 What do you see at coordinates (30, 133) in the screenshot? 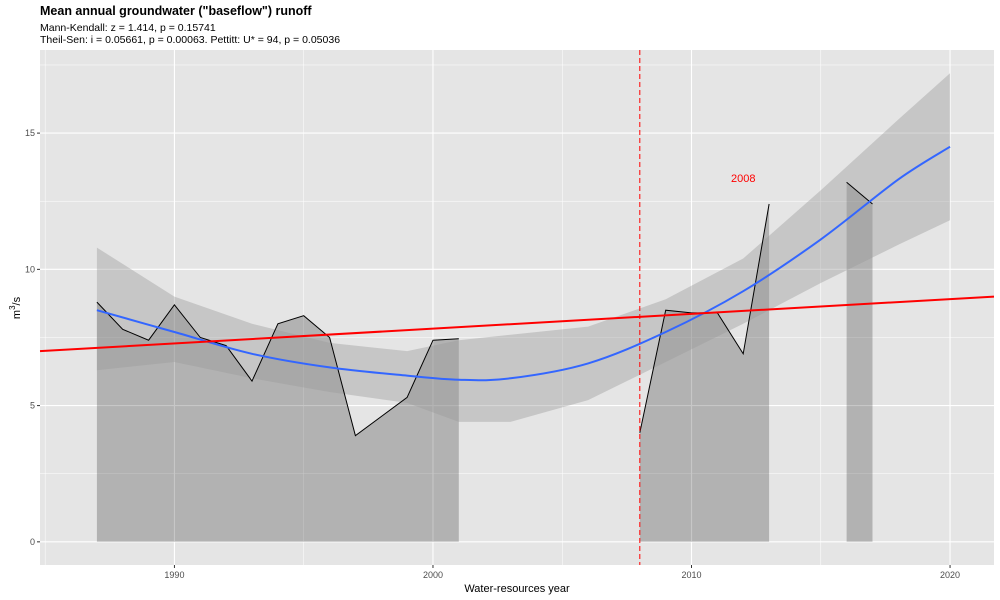
I see `y-tick-label: 15` at bounding box center [30, 133].